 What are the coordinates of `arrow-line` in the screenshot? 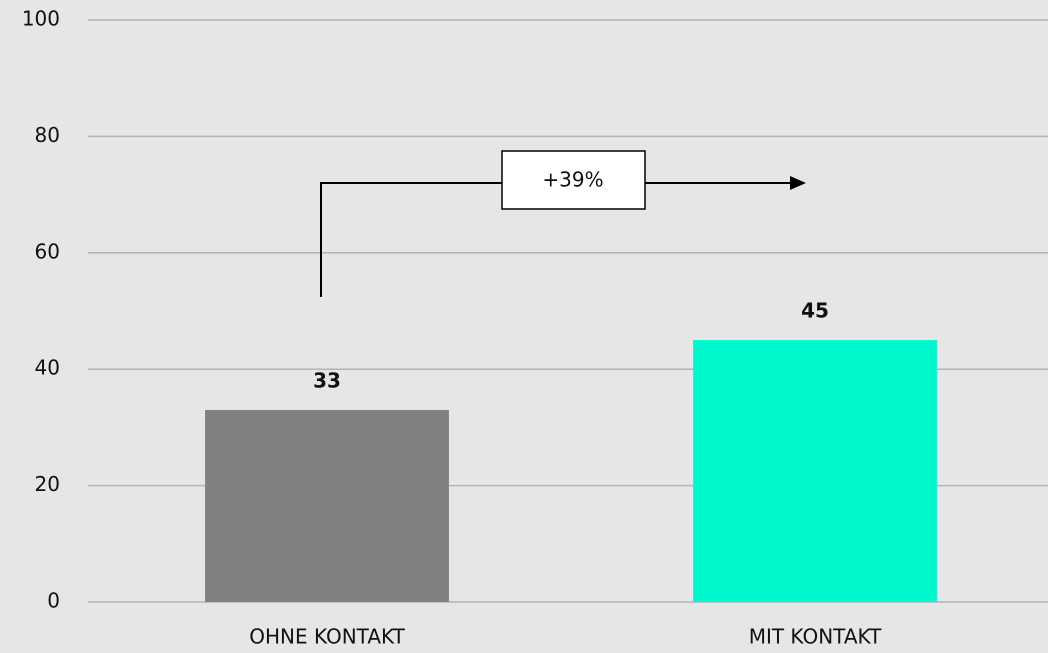 It's located at (411, 239).